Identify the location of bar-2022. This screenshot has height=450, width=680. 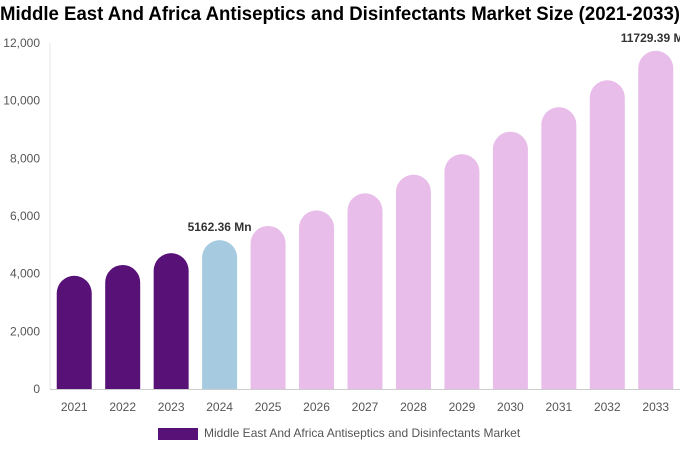
(123, 326).